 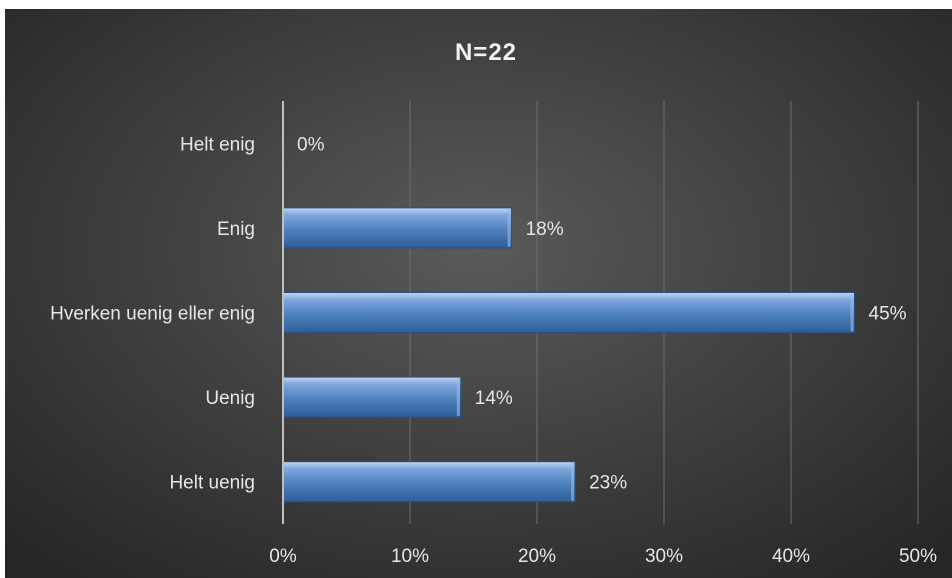 What do you see at coordinates (537, 556) in the screenshot?
I see `x-tick-label: 20%` at bounding box center [537, 556].